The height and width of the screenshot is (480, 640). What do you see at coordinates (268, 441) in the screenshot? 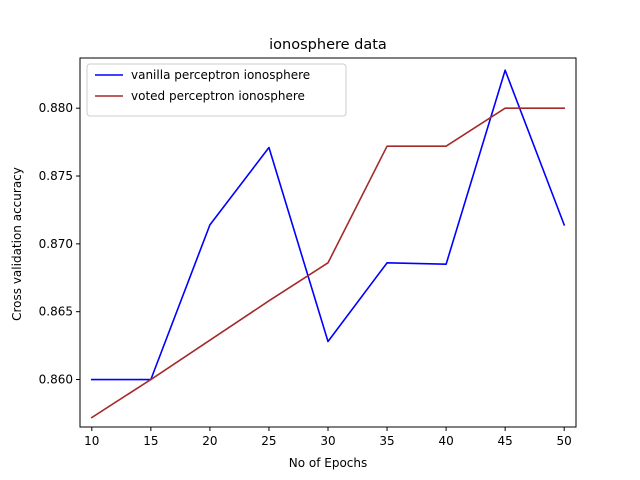
I see `x-tick-label: 25` at bounding box center [268, 441].